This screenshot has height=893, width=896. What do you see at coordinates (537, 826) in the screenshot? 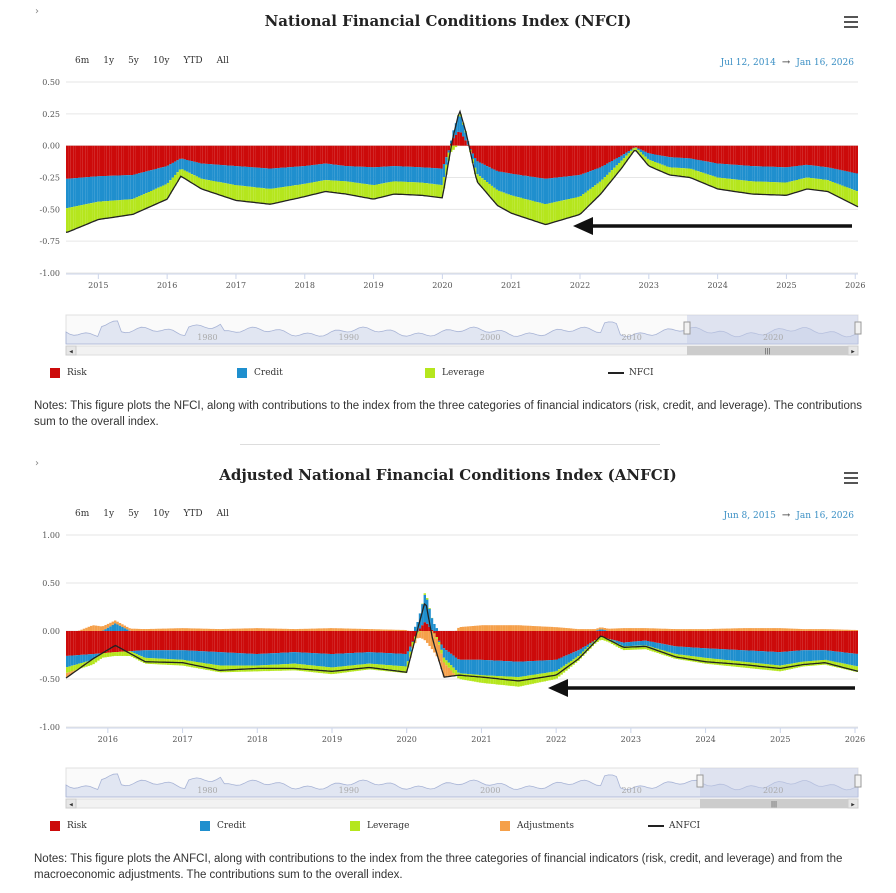
I see `legend-adjustments: Adjustments` at bounding box center [537, 826].